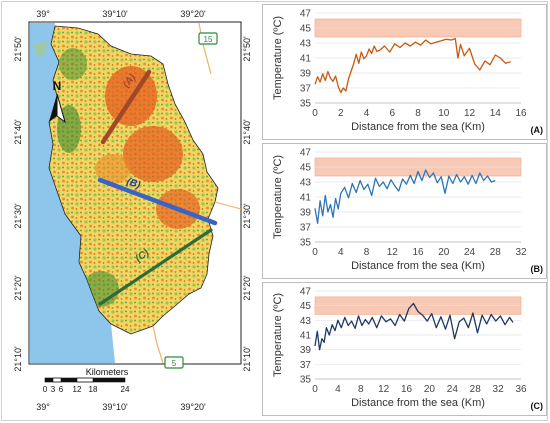 The width and height of the screenshot is (550, 423). What do you see at coordinates (444, 113) in the screenshot?
I see `x-tick-label: 10` at bounding box center [444, 113].